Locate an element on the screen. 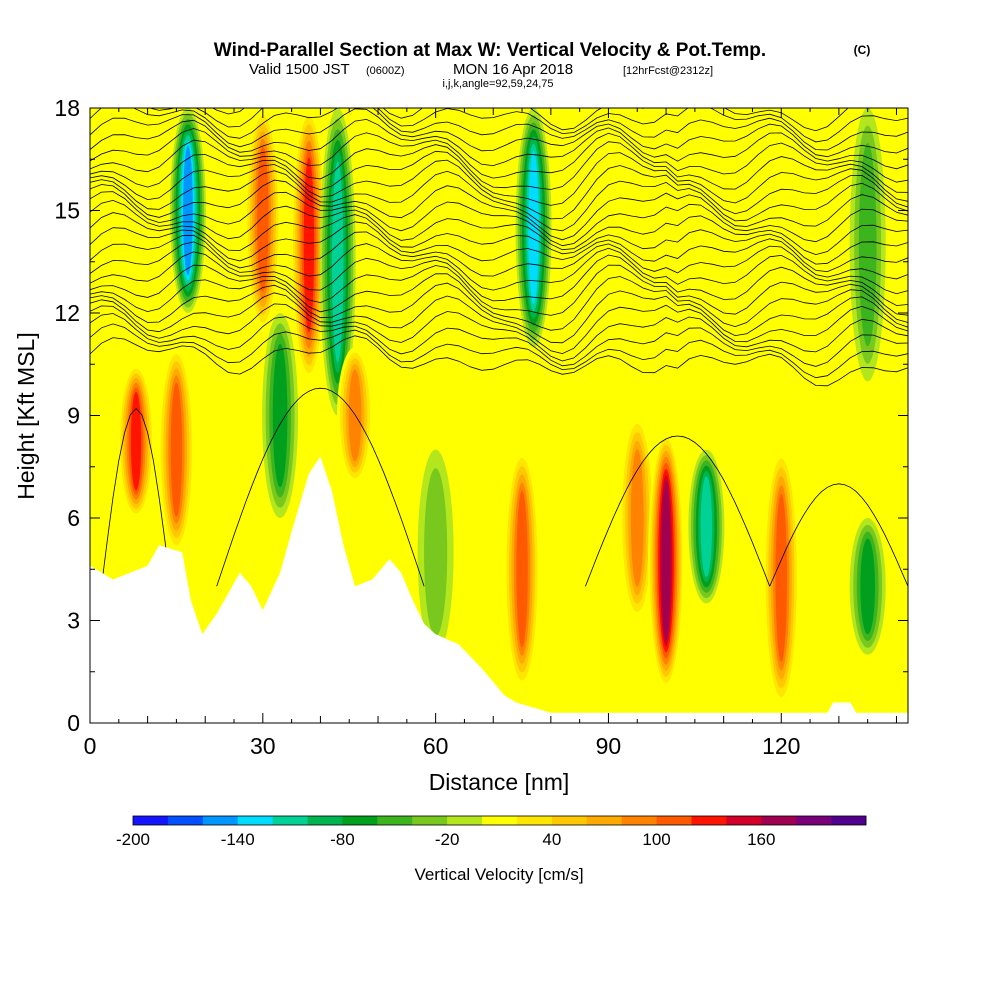 The width and height of the screenshot is (1000, 1000). x-axis-label: Distance [nm] is located at coordinates (499, 782).